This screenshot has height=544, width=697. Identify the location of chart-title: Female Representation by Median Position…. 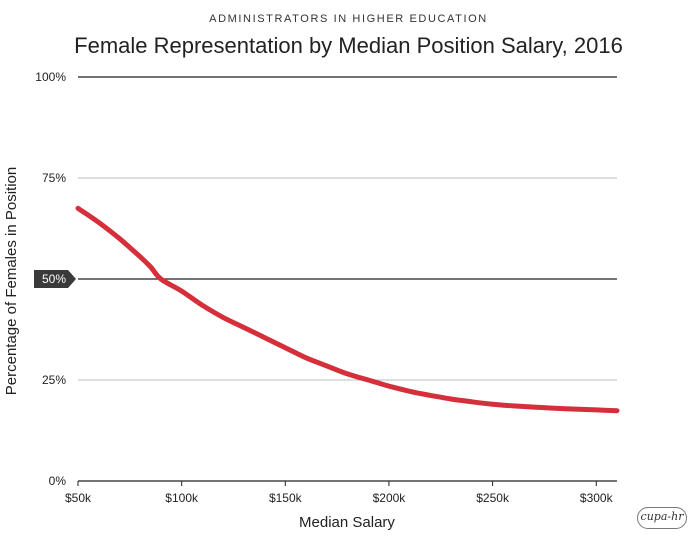
(348, 45).